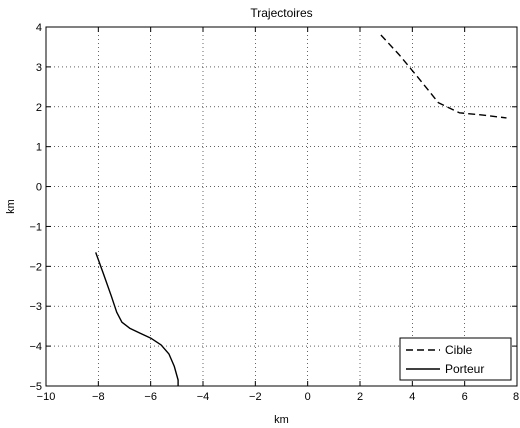 This screenshot has width=520, height=428. I want to click on y-tick-label: −3, so click(35, 307).